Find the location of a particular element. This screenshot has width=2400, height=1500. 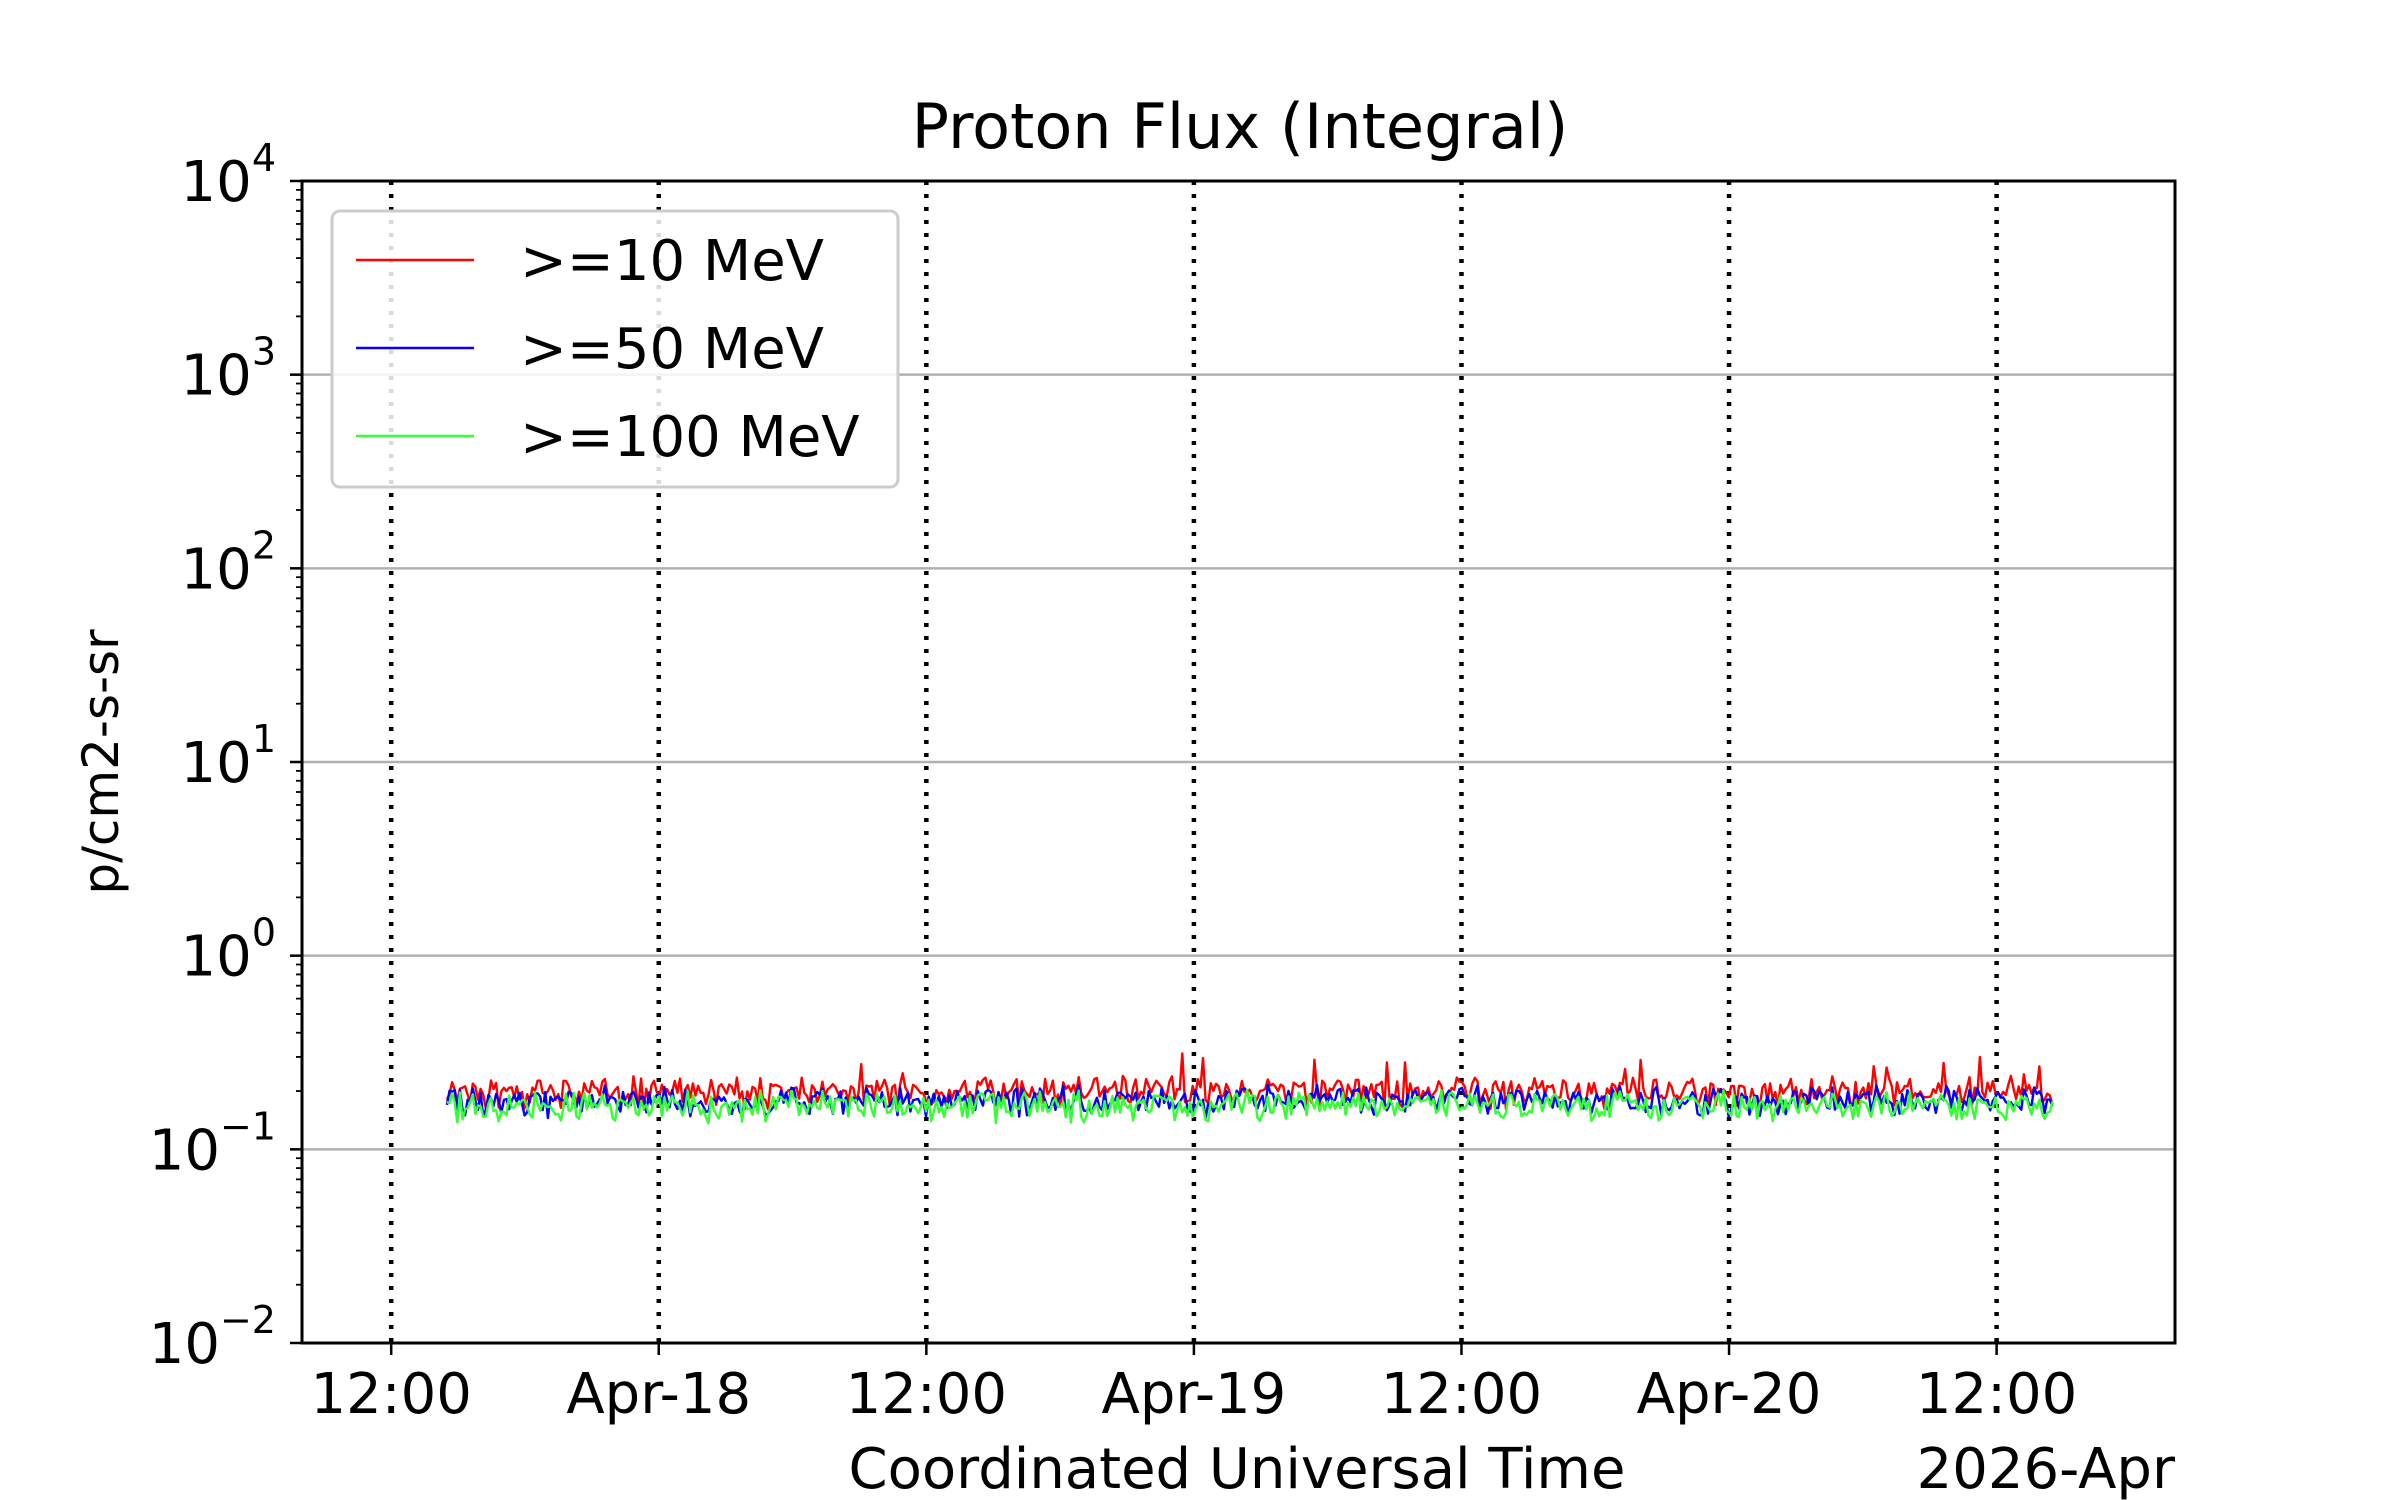

x-tick-label: Apr-18 is located at coordinates (658, 1394).